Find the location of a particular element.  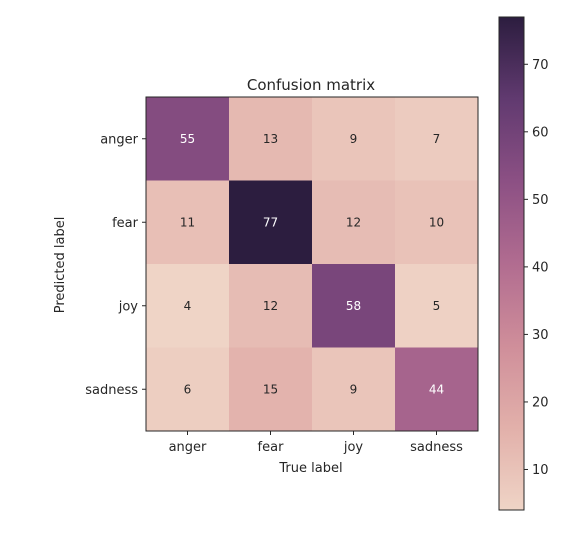

colorbar-tick-label: 30 is located at coordinates (540, 335).